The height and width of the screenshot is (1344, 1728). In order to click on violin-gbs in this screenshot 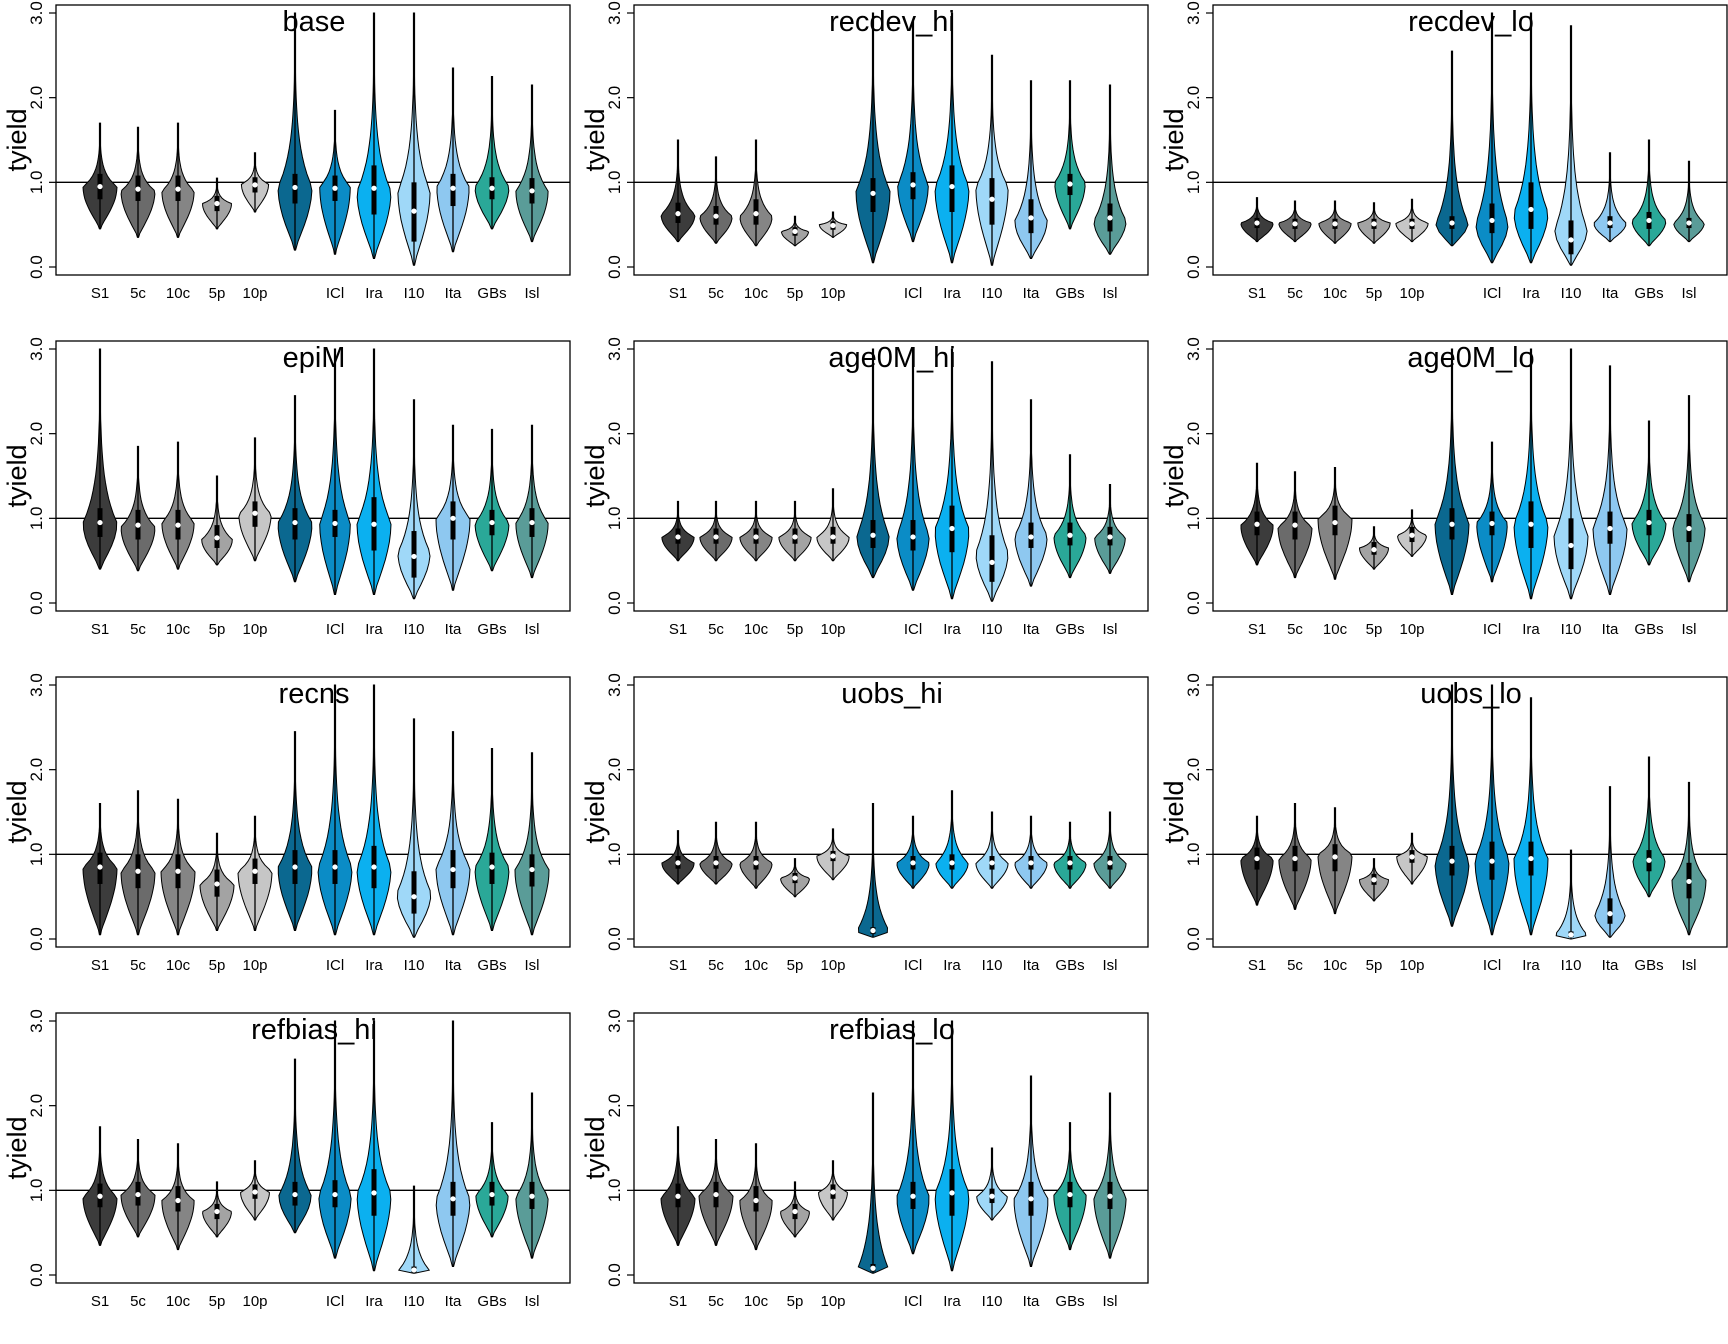, I will do `click(492, 839)`.